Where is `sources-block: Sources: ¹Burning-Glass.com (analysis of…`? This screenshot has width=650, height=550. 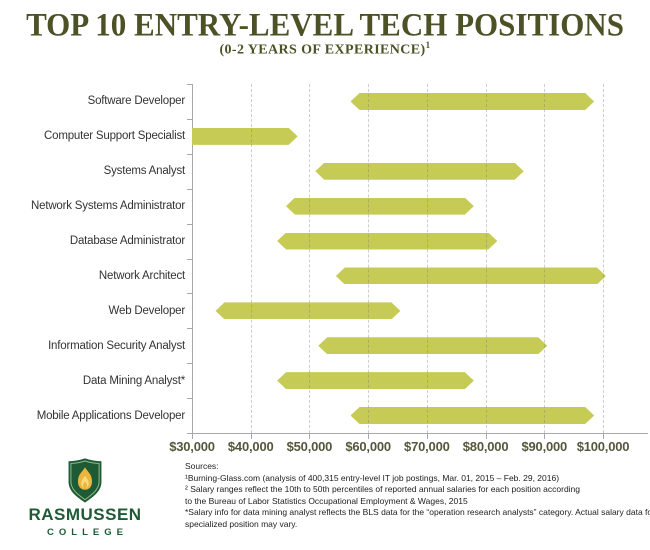 sources-block: Sources: ¹Burning-Glass.com (analysis of… is located at coordinates (417, 495).